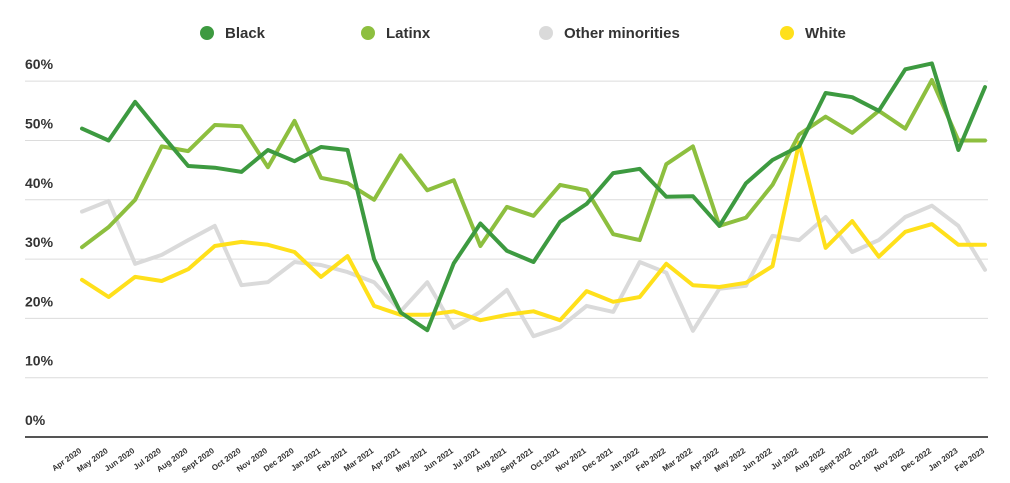 This screenshot has width=1010, height=483. I want to click on legend-label: Other minorities, so click(622, 33).